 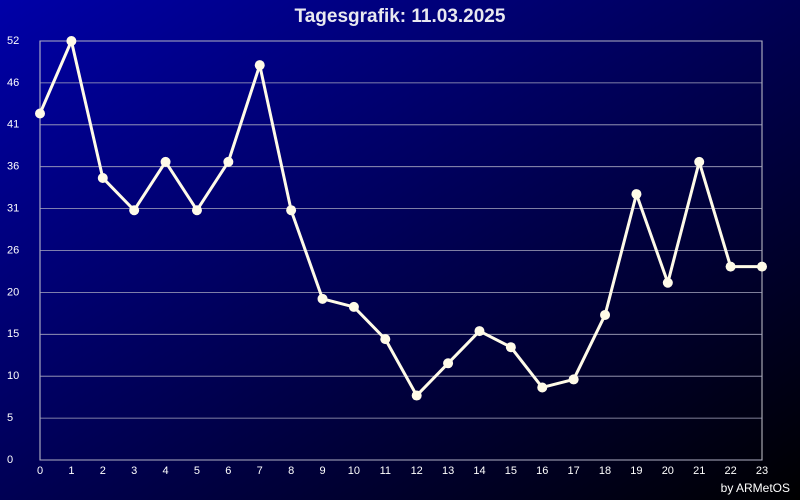 What do you see at coordinates (417, 471) in the screenshot?
I see `x-tick-label: 12` at bounding box center [417, 471].